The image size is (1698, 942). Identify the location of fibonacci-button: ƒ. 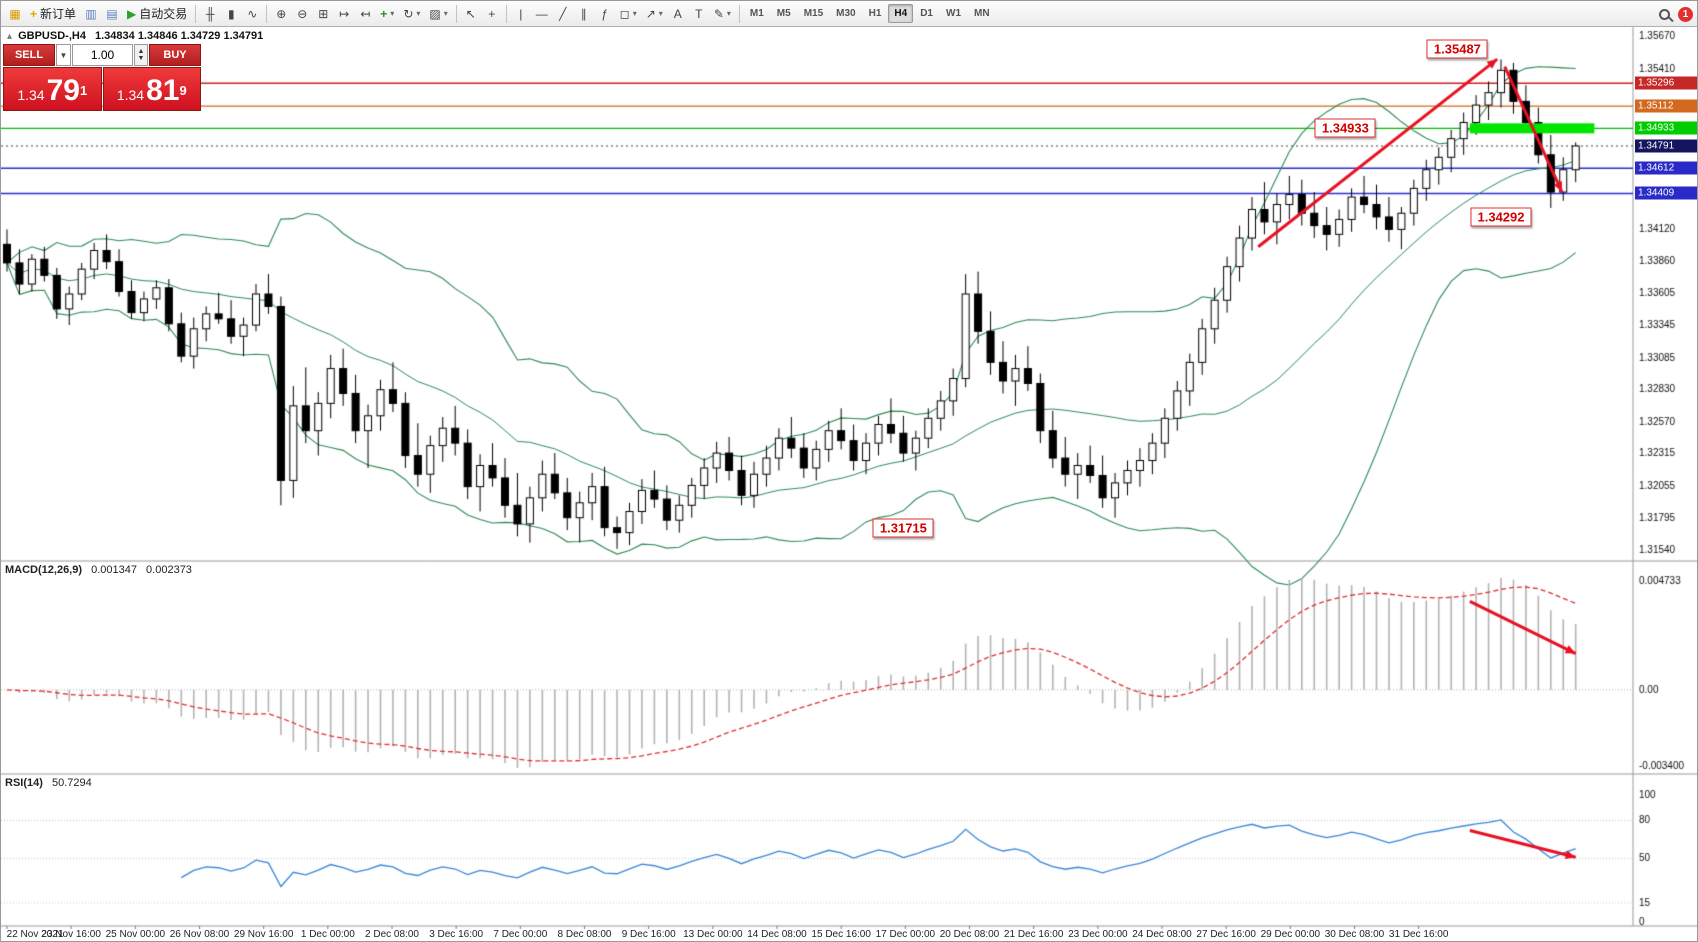
(605, 14).